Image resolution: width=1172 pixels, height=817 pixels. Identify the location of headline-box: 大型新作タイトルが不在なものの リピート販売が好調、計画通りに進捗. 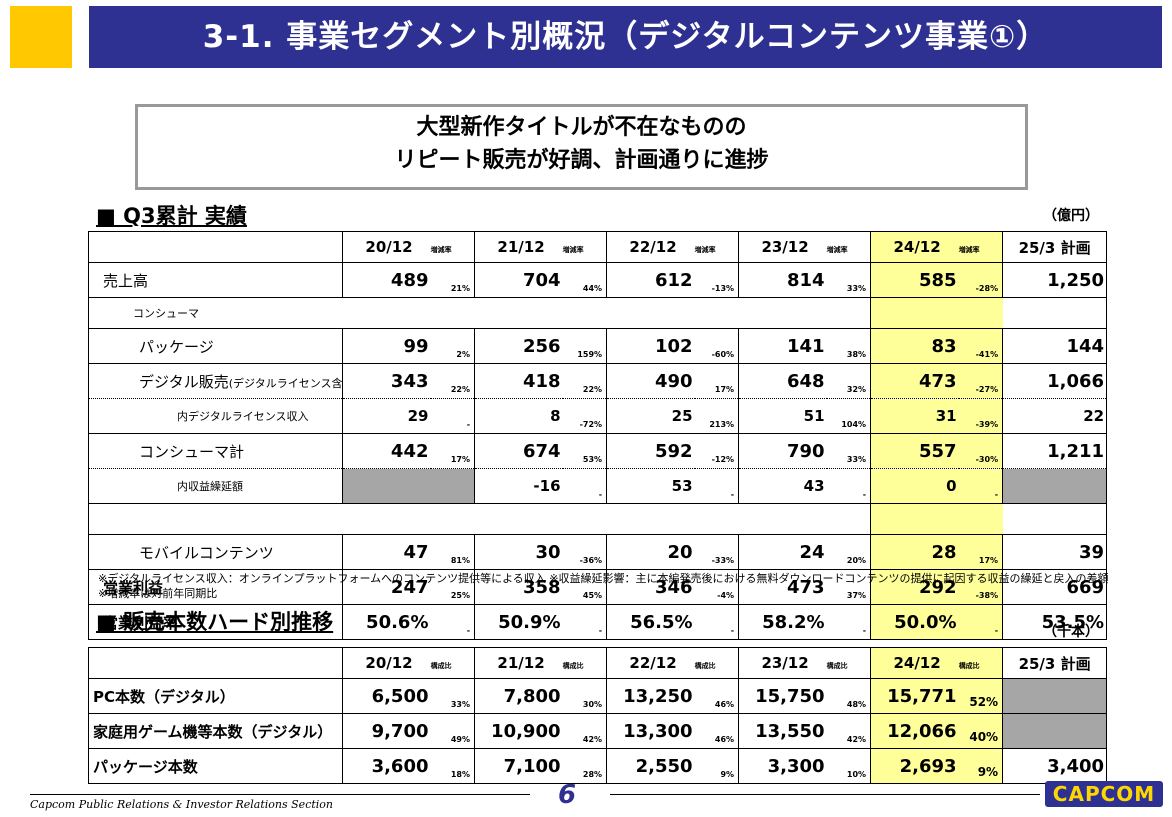
(581, 147).